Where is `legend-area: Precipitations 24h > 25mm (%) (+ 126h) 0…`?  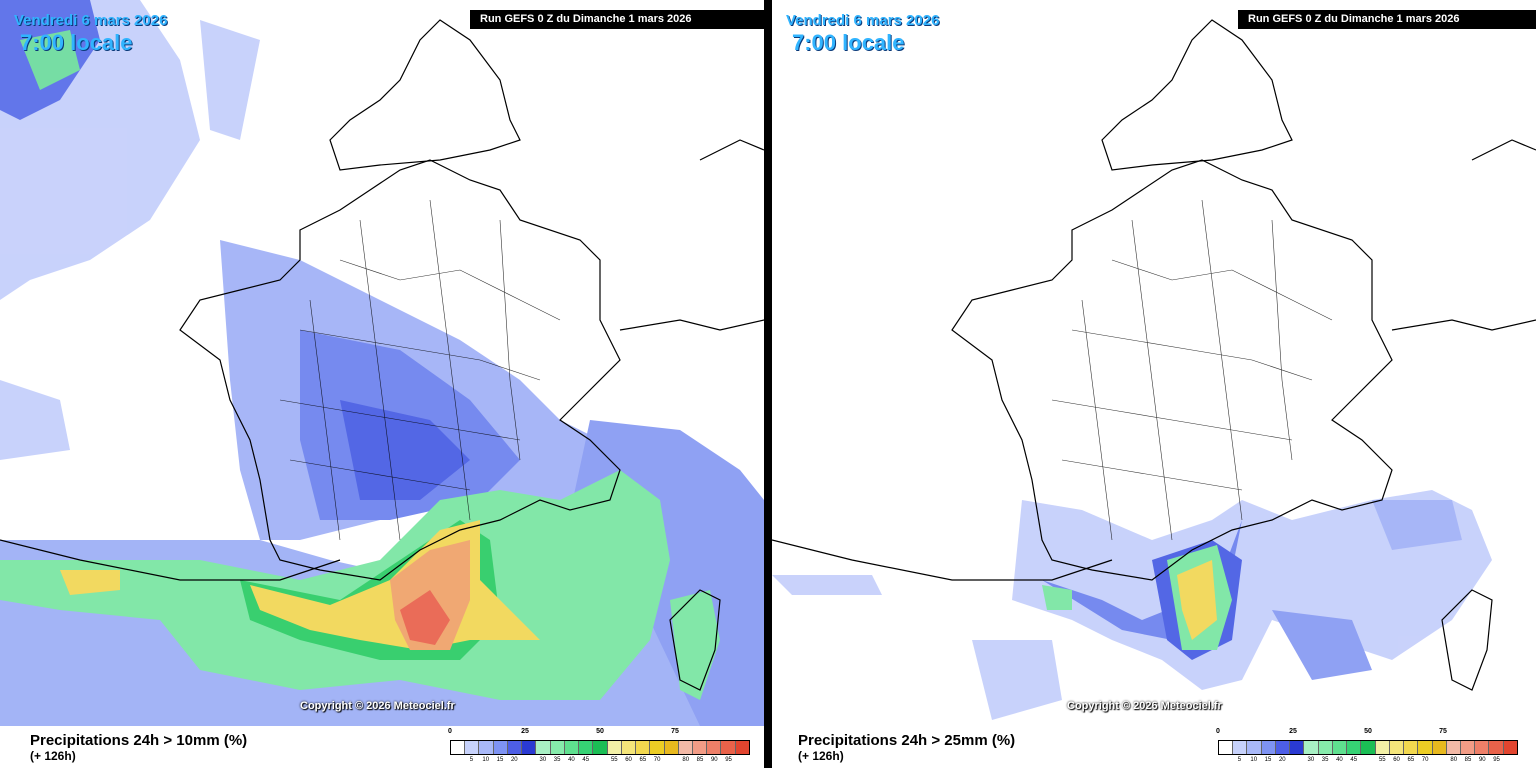 legend-area: Precipitations 24h > 25mm (%) (+ 126h) 0… is located at coordinates (1154, 747).